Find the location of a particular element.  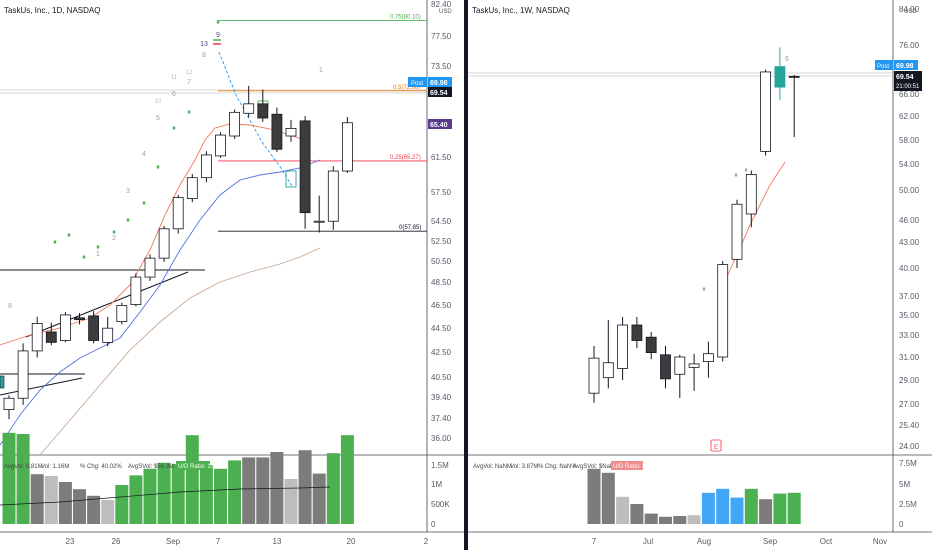

weekly-date-tick: Aug is located at coordinates (704, 541).